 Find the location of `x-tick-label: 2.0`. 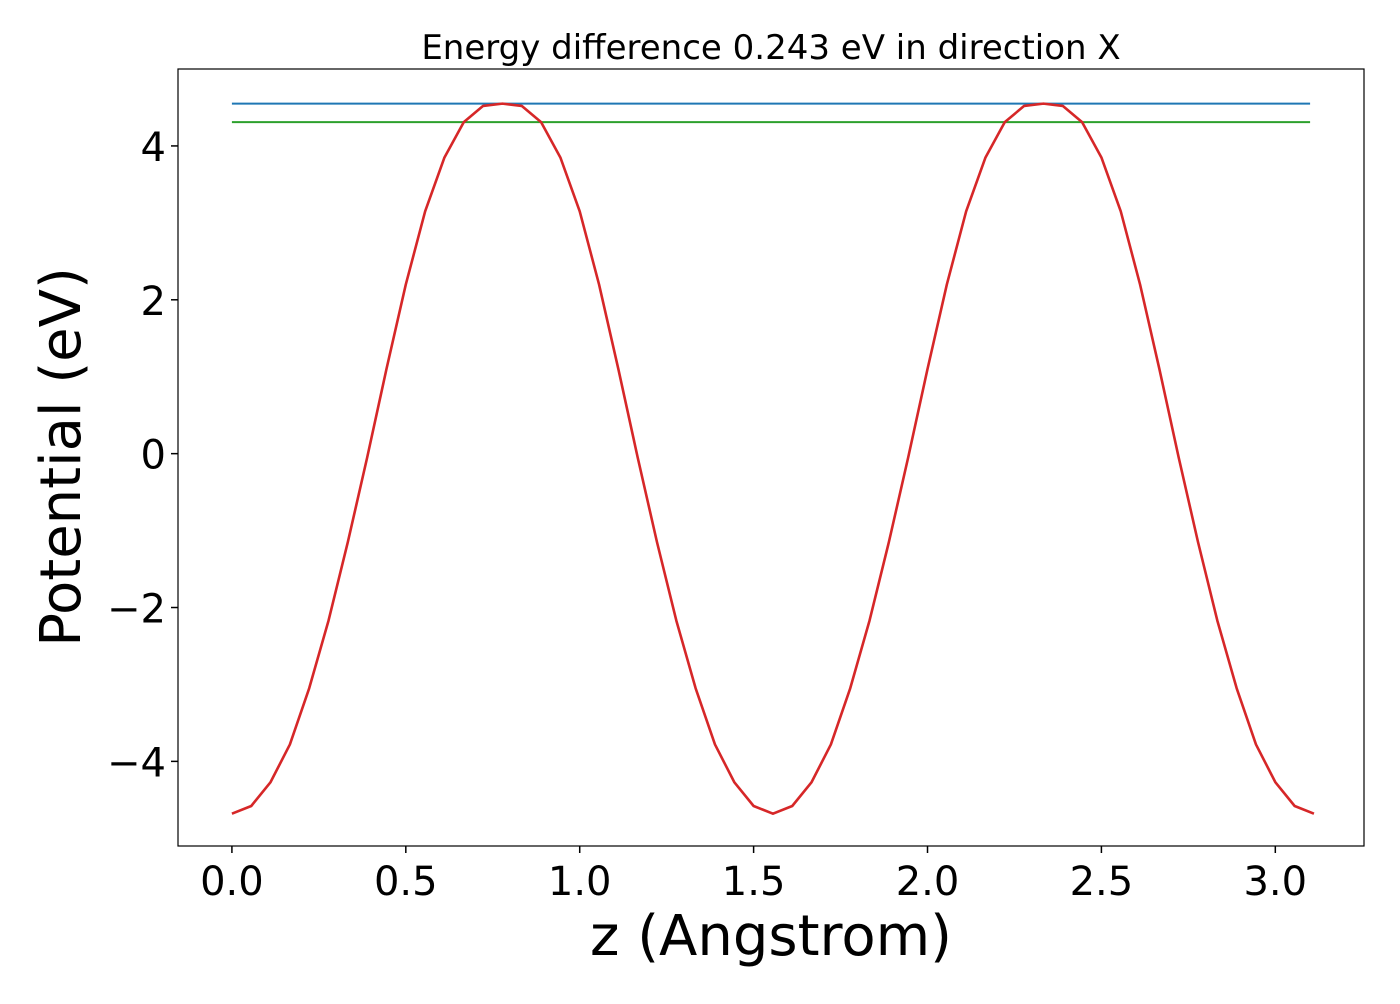

x-tick-label: 2.0 is located at coordinates (928, 882).